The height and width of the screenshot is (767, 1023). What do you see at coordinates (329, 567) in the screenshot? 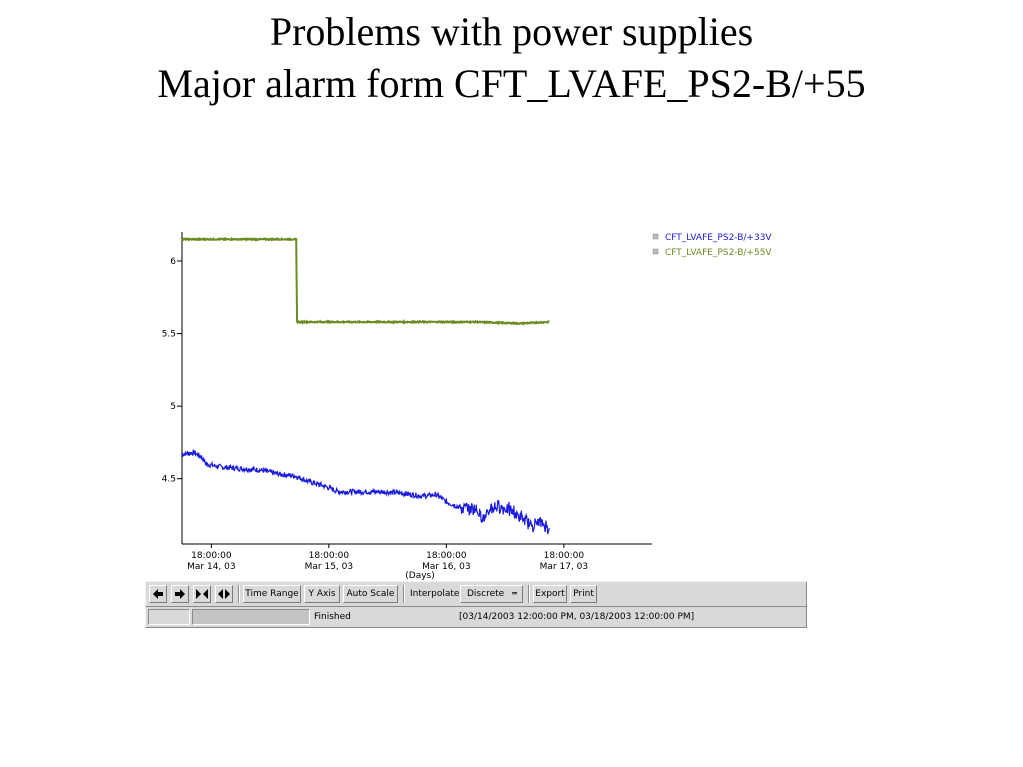
I see `x-tick-label-date: Mar 15, 03` at bounding box center [329, 567].